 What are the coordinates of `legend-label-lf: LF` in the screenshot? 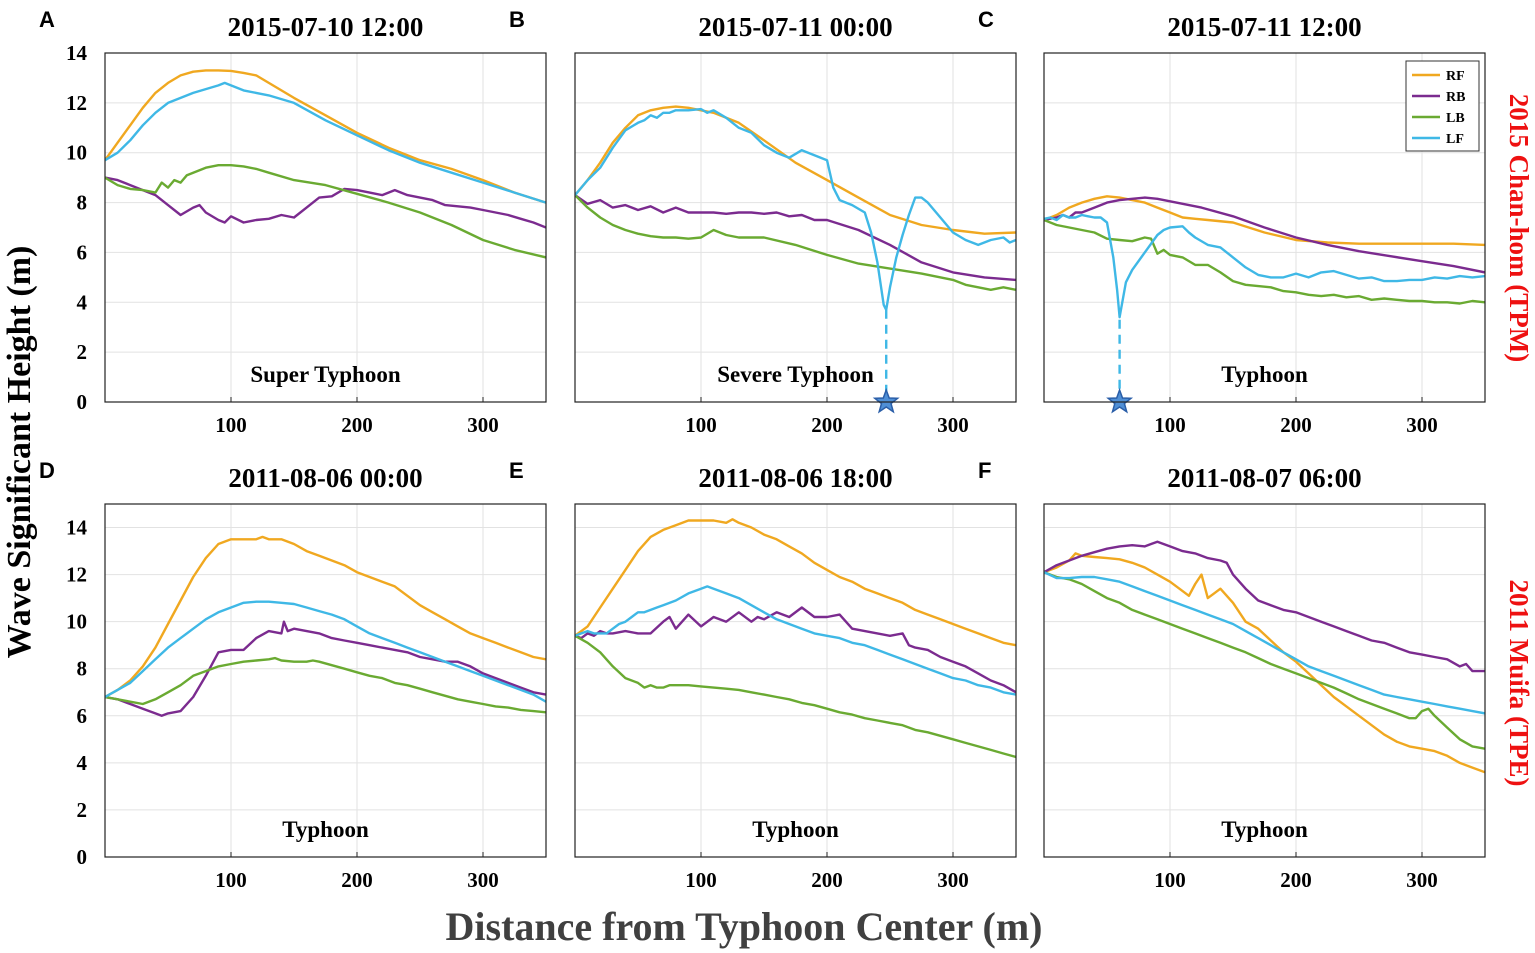 It's located at (1455, 139).